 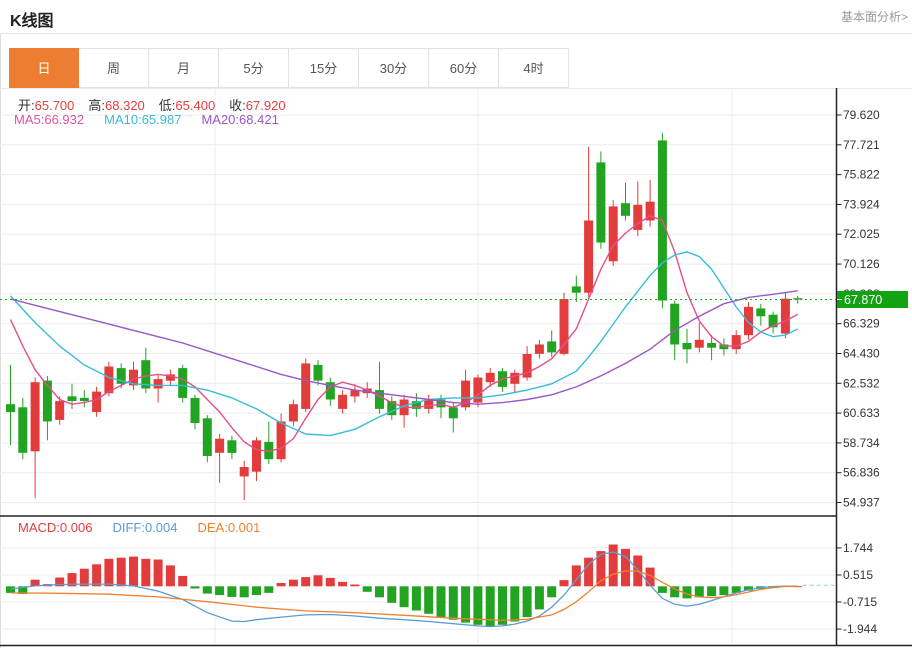 I want to click on tab-timeframe-5: 30分, so click(x=394, y=68).